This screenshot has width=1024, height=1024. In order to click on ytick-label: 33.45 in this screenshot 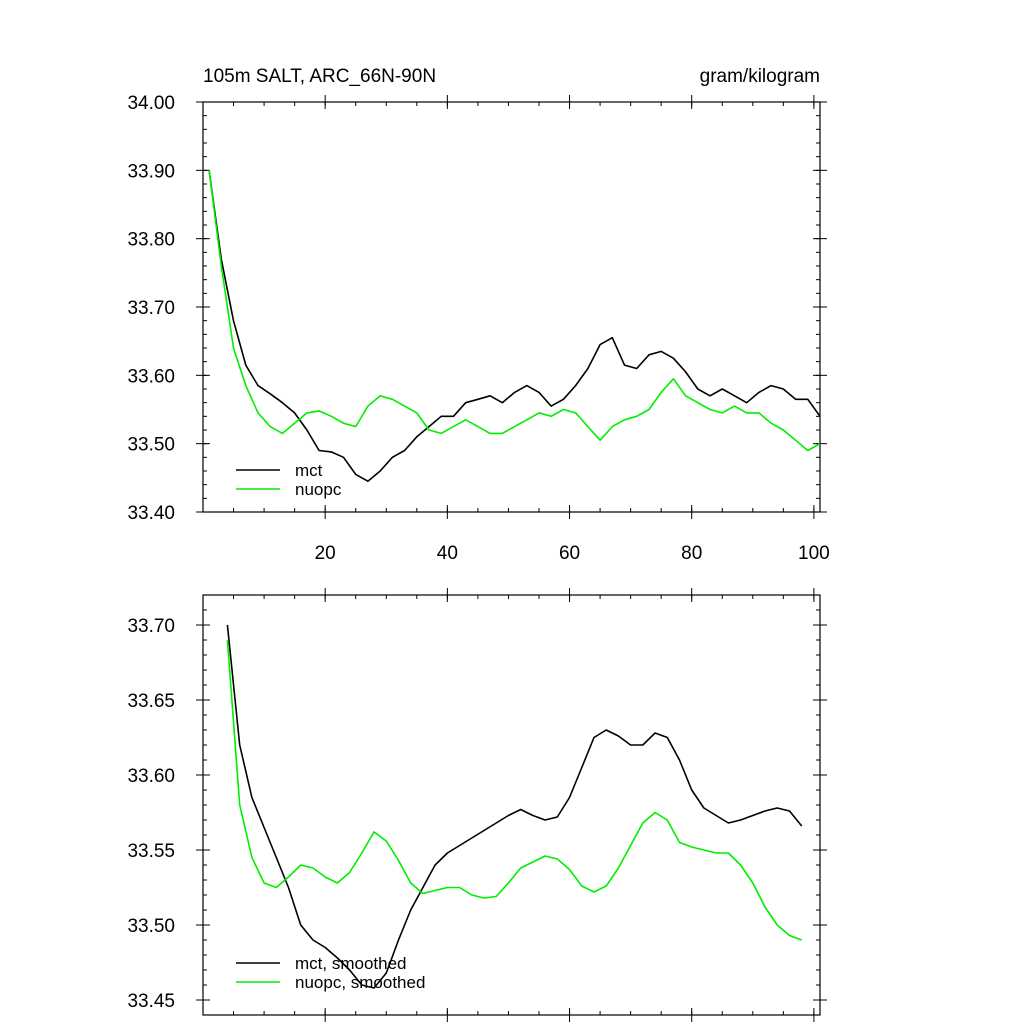, I will do `click(151, 1001)`.